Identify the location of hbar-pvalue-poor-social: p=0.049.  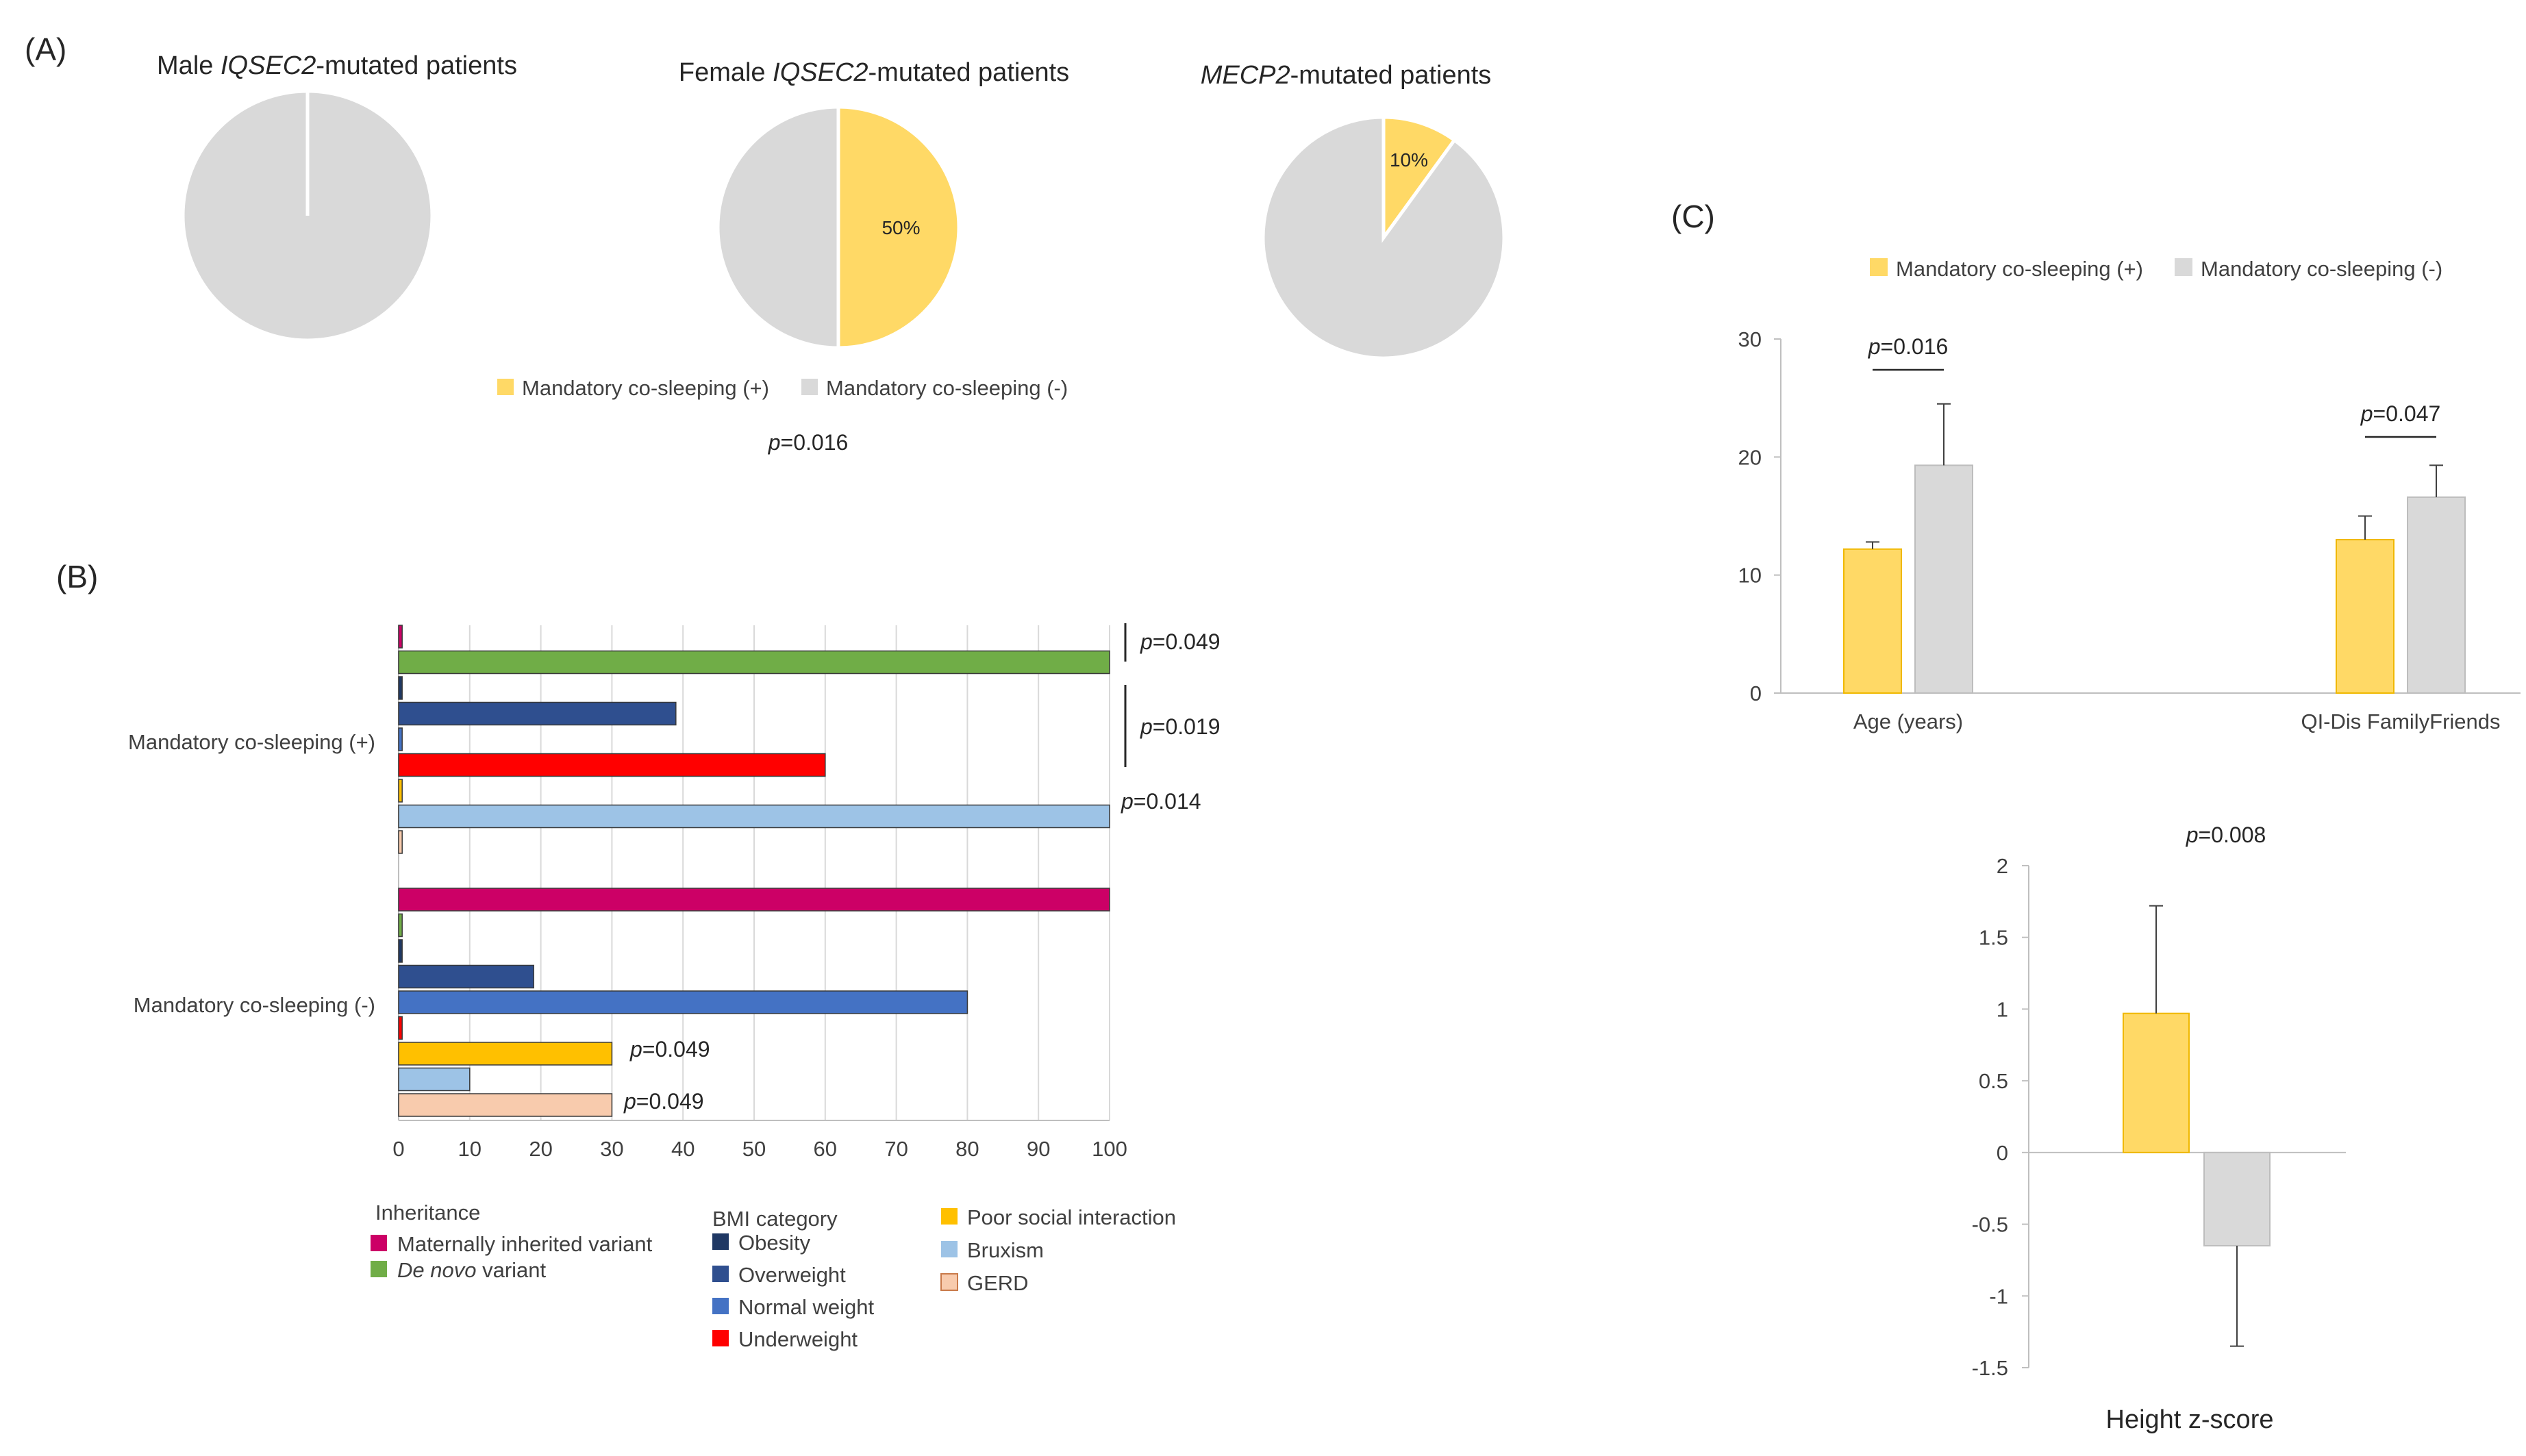
(670, 1049).